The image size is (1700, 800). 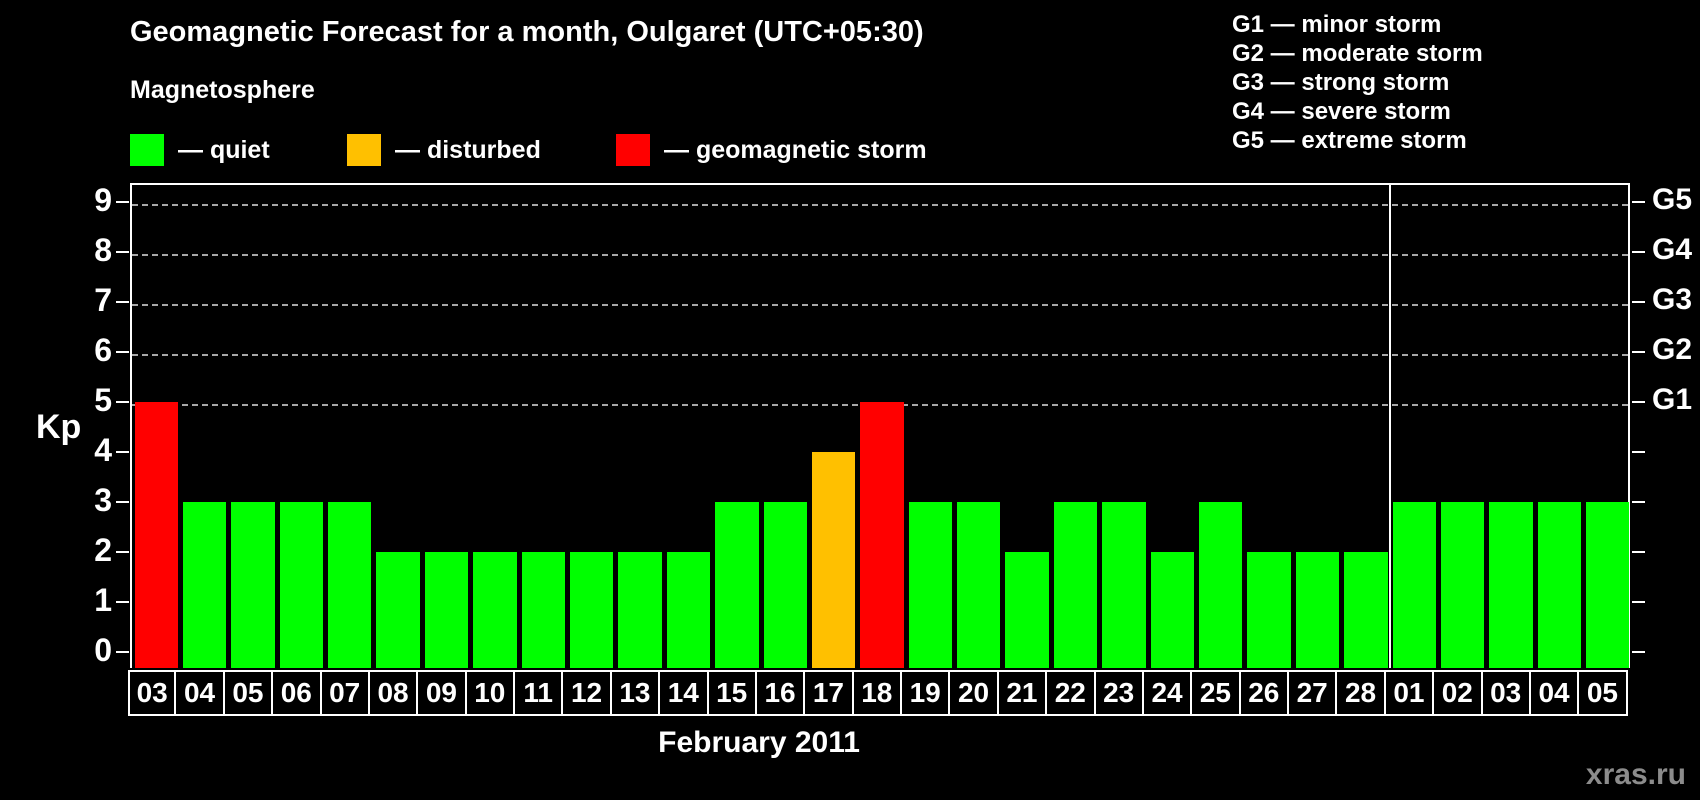 I want to click on right-axis-label-g2: G2, so click(x=1672, y=349).